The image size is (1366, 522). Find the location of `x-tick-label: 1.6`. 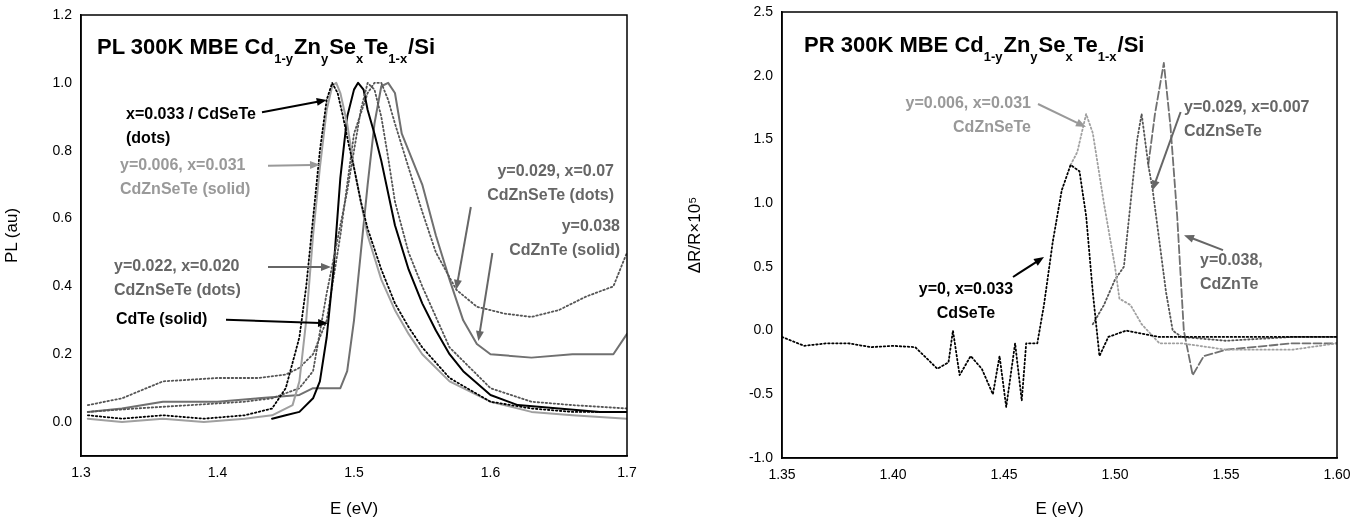

x-tick-label: 1.6 is located at coordinates (490, 472).